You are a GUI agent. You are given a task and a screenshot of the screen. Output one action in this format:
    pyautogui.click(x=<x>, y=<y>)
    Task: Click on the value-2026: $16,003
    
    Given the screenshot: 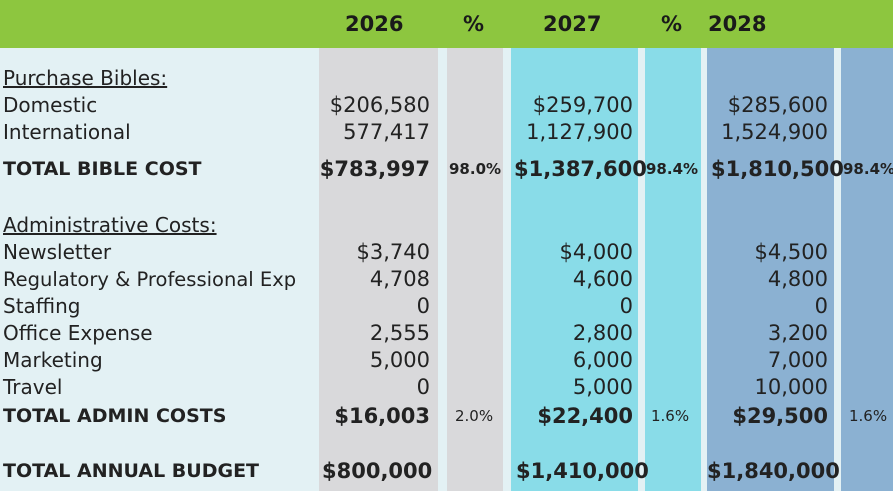 What is the action you would take?
    pyautogui.click(x=382, y=416)
    